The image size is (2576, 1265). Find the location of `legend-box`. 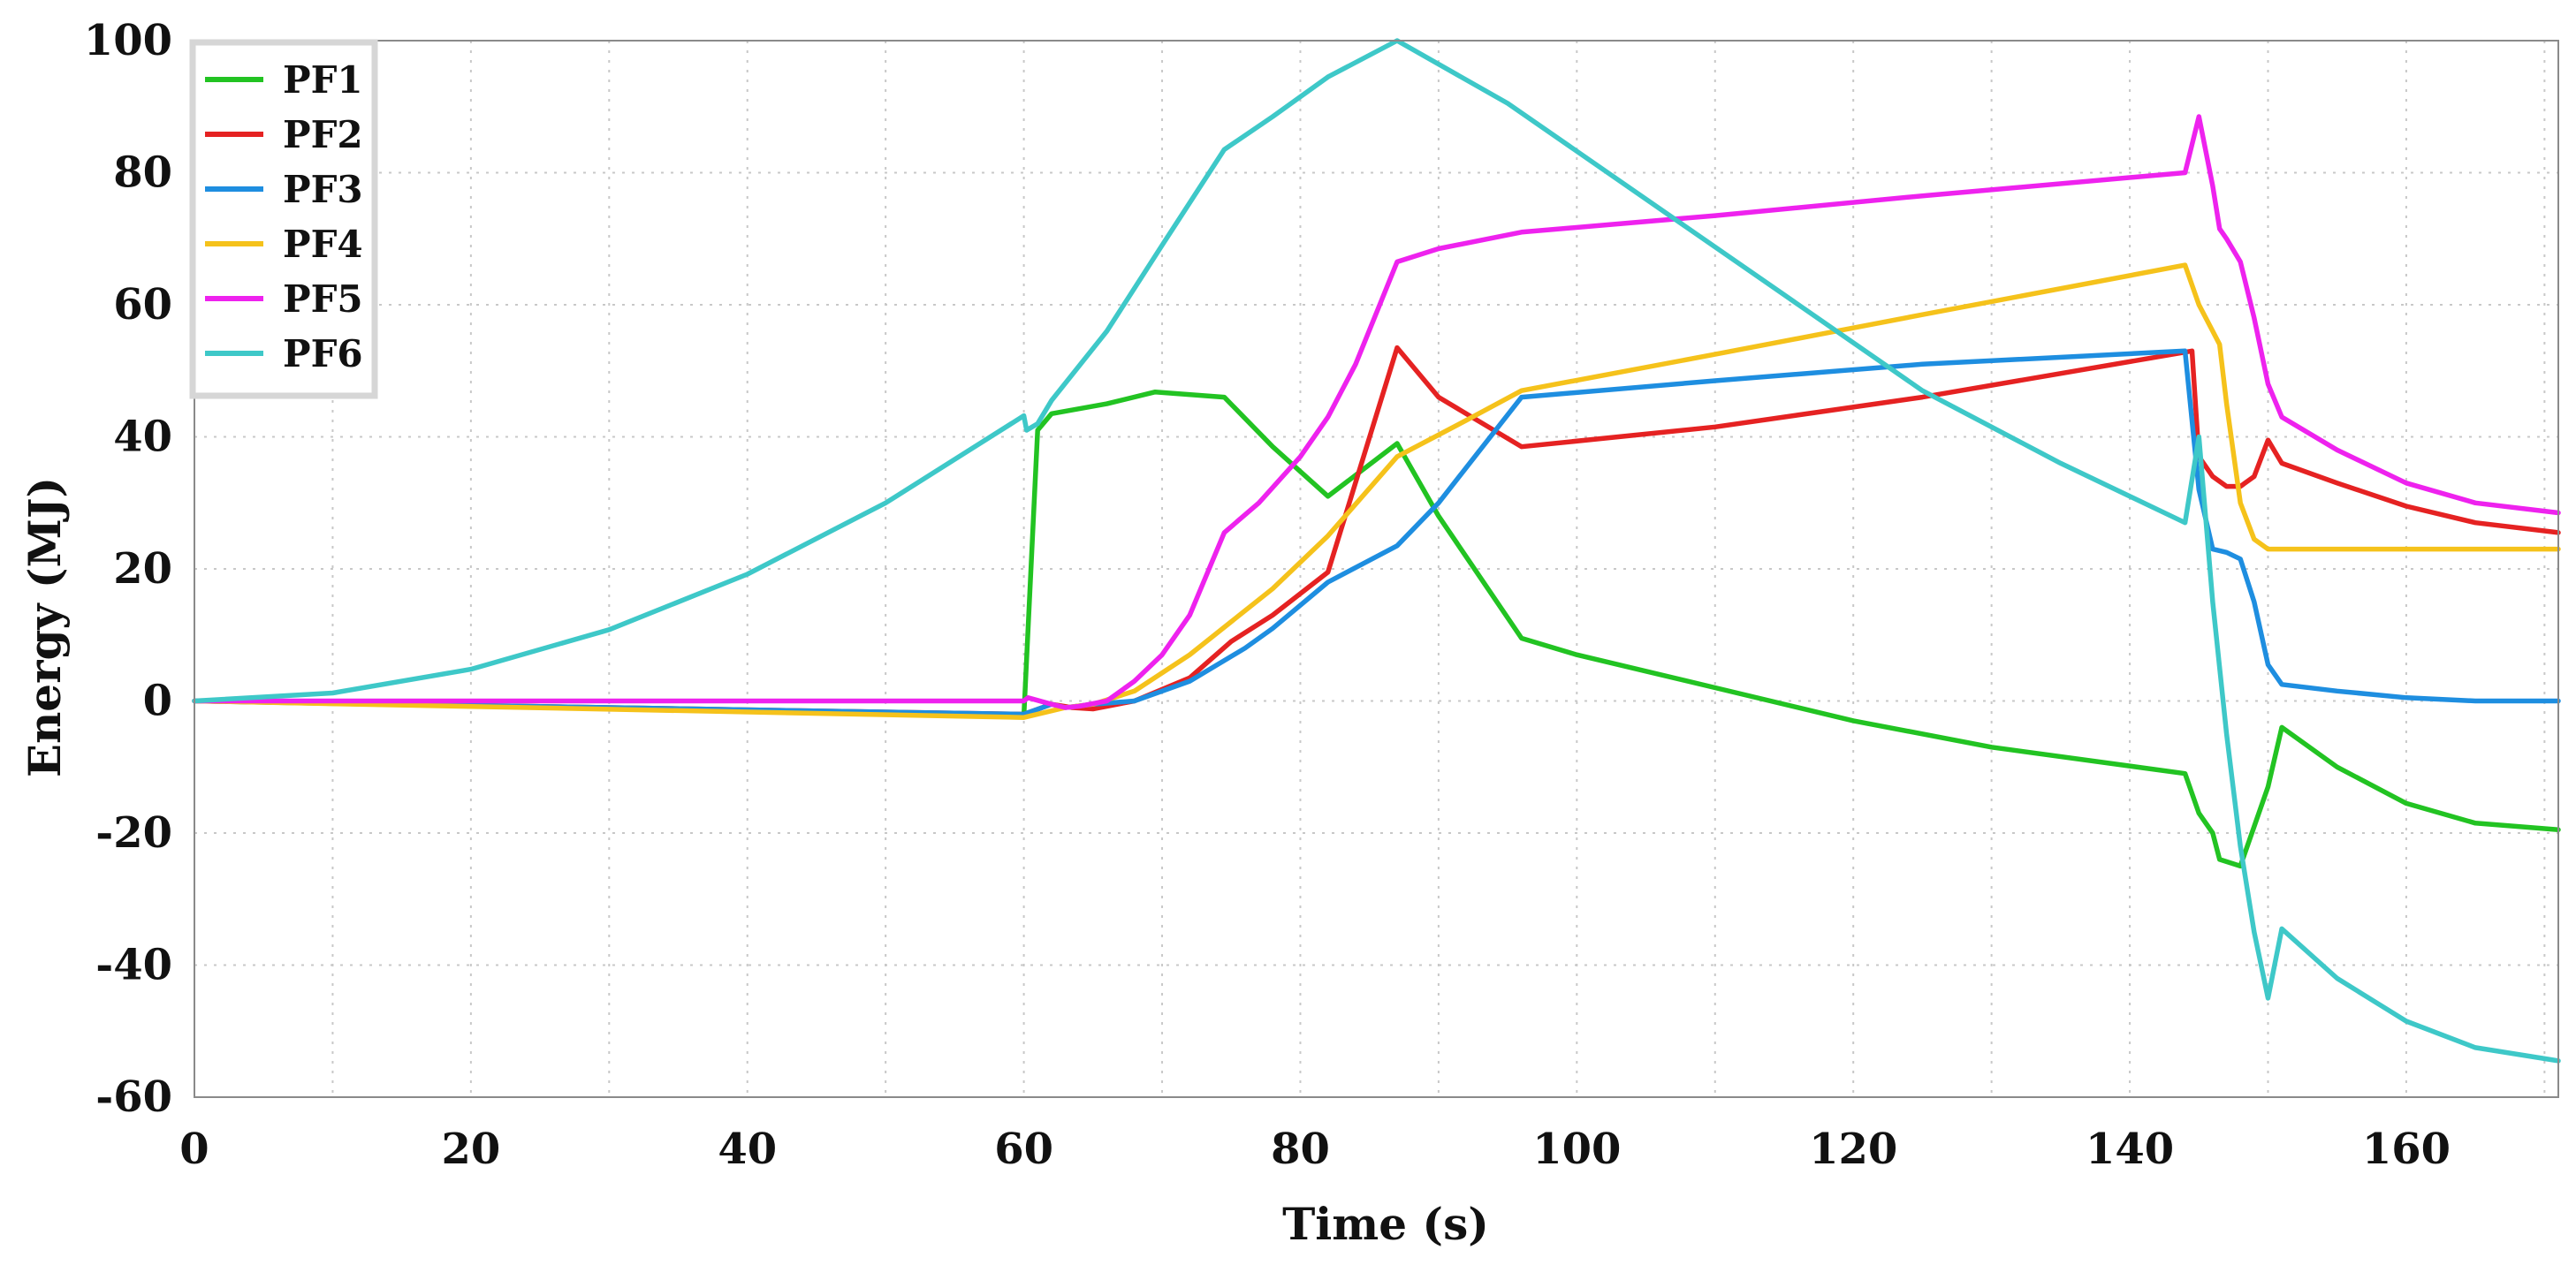

legend-box is located at coordinates (283, 219).